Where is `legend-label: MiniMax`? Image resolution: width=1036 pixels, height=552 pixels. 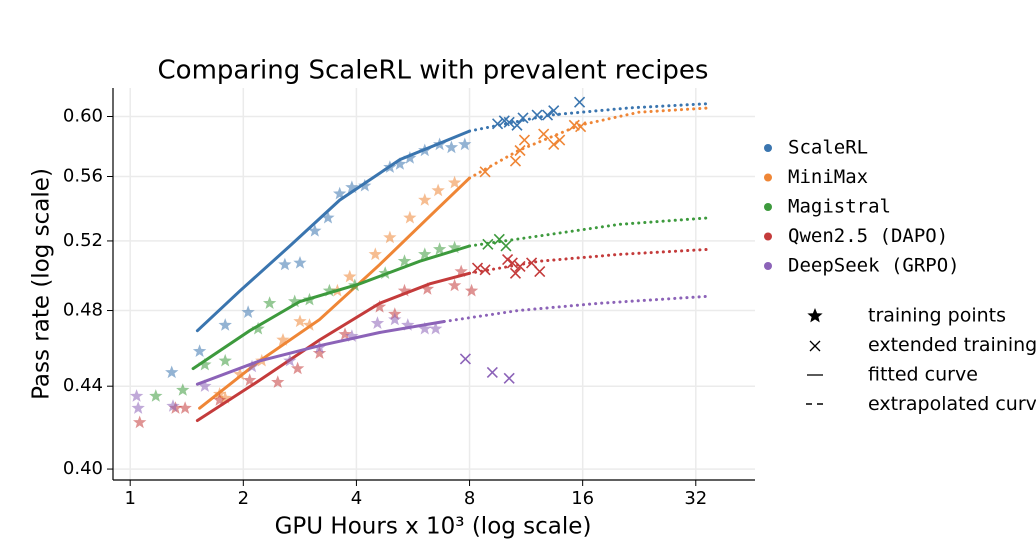 legend-label: MiniMax is located at coordinates (828, 177).